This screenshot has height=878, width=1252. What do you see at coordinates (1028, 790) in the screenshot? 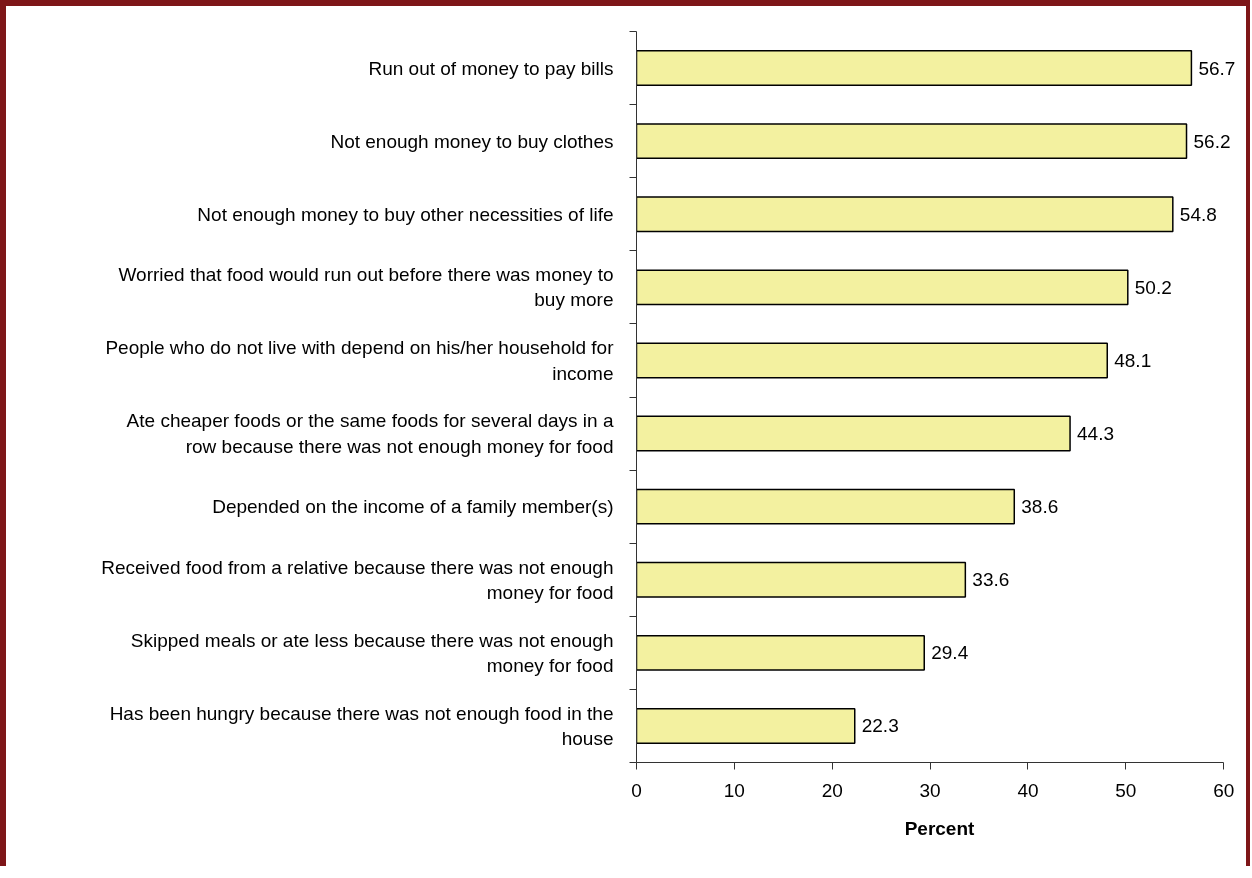
I see `x-tick-label: 40` at bounding box center [1028, 790].